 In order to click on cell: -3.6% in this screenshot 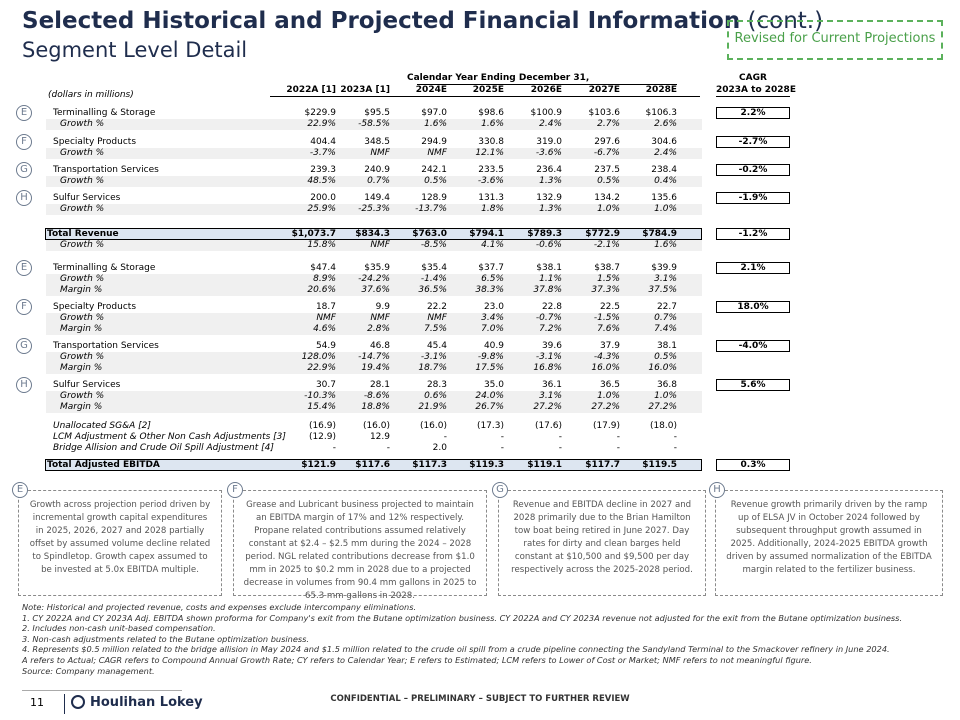, I will do `click(548, 153)`.